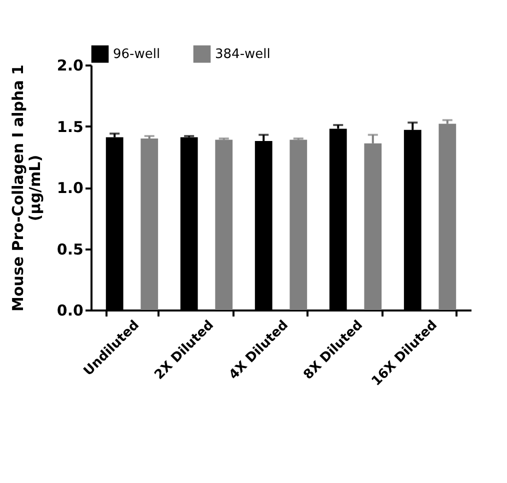  Describe the element at coordinates (70, 311) in the screenshot. I see `y-tick-label: 0.0` at that location.